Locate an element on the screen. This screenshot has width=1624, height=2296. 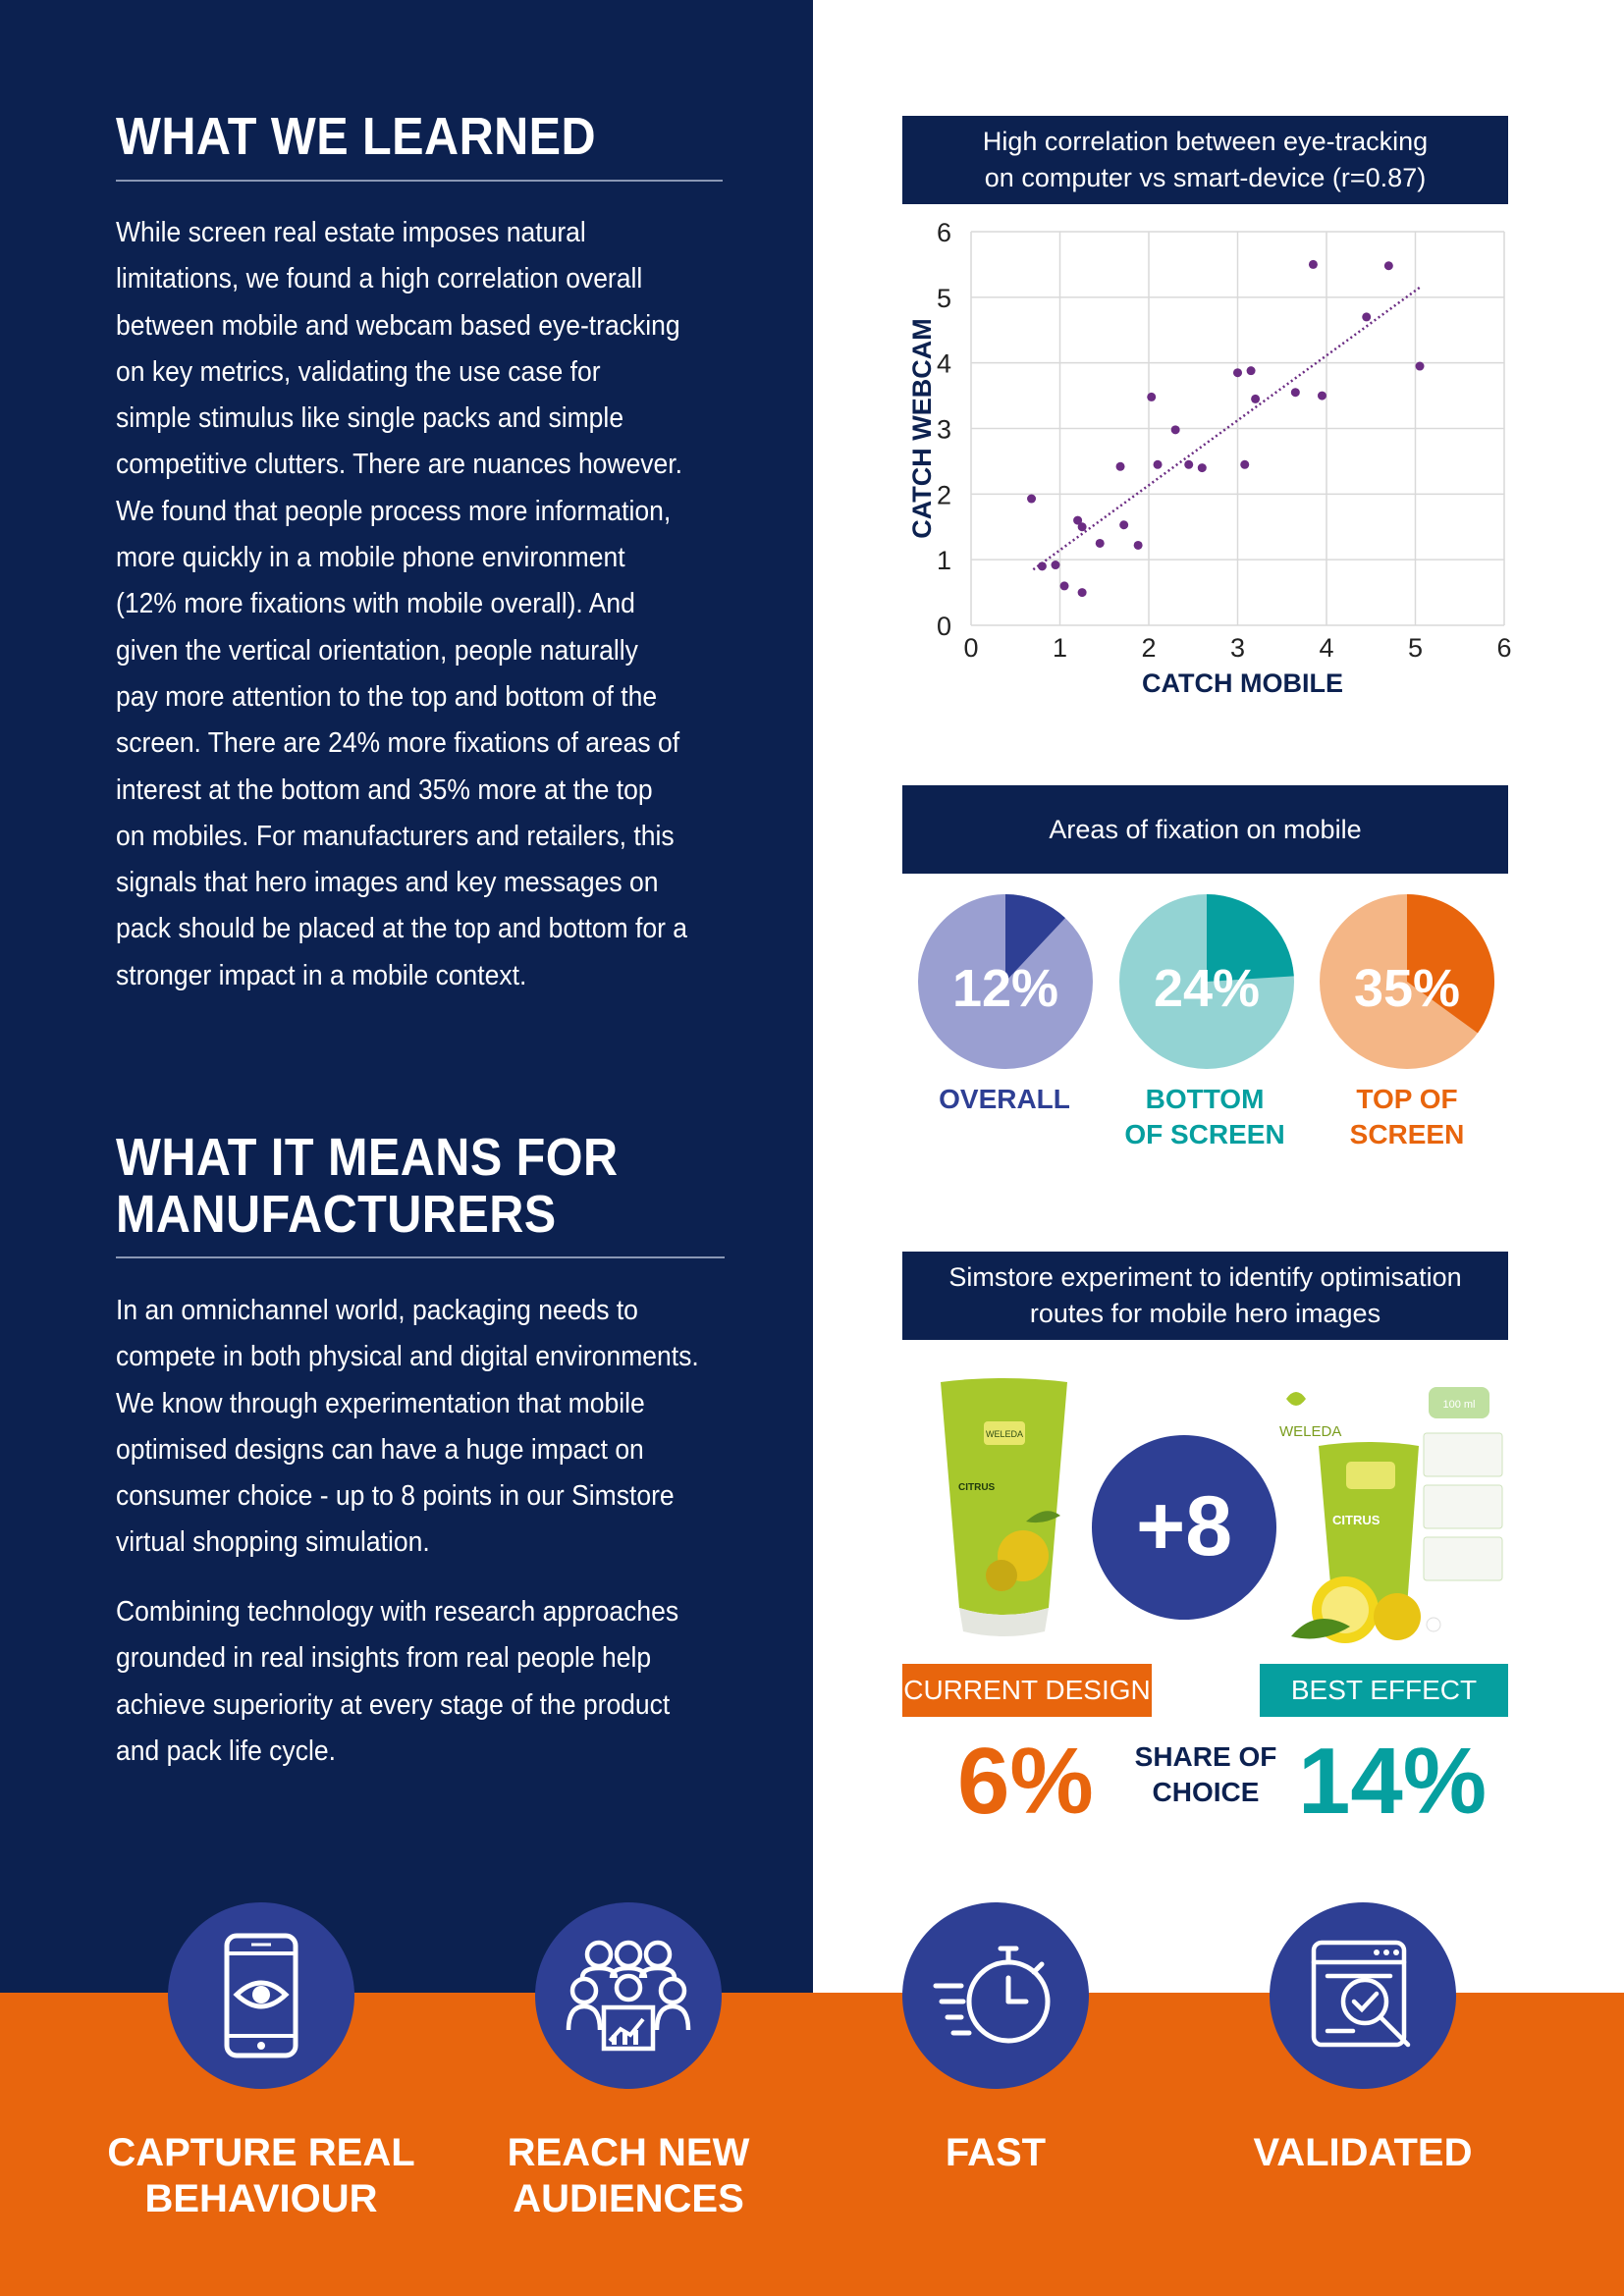
pie-caption-line: OF SCREEN is located at coordinates (1204, 1134).